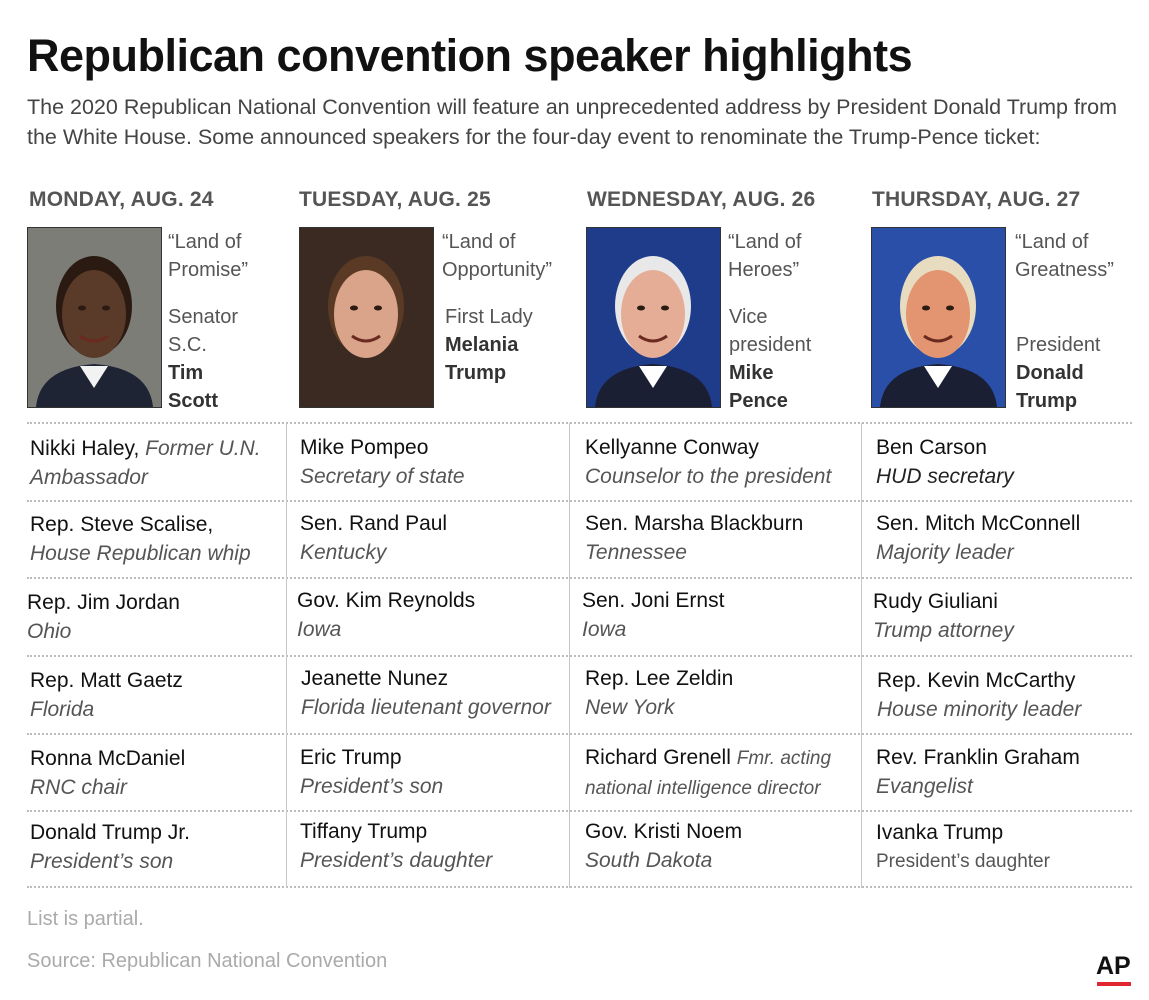 This screenshot has width=1149, height=1000. Describe the element at coordinates (108, 758) in the screenshot. I see `speaker-name: Ronna McDaniel` at that location.